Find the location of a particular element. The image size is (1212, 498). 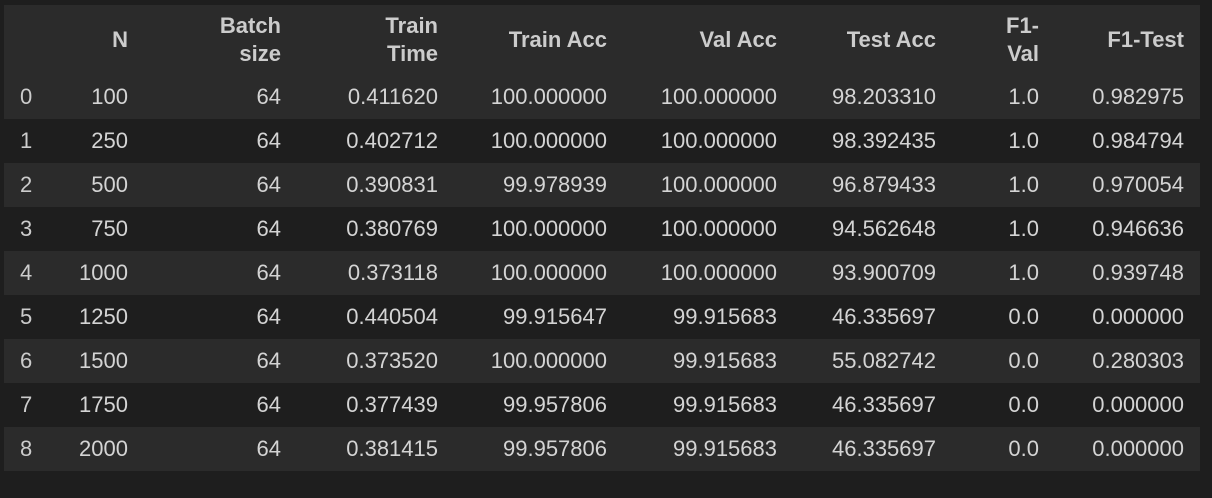

cell-test-acc: 94.562648 is located at coordinates (872, 229).